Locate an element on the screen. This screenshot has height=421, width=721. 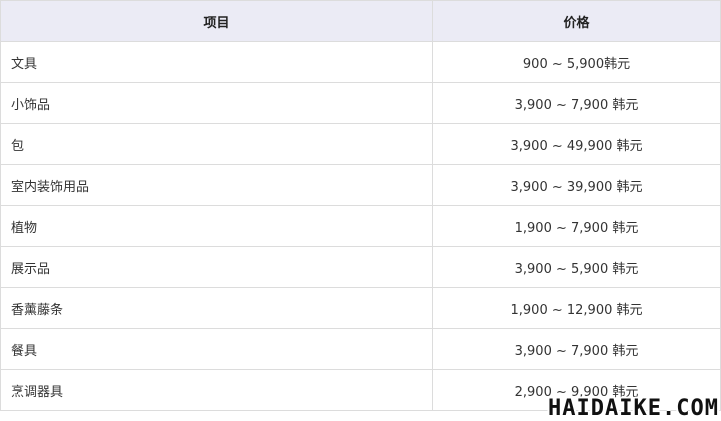
table-row: 餐具 3,900 ~ 7,900 韩元 is located at coordinates (360, 349).